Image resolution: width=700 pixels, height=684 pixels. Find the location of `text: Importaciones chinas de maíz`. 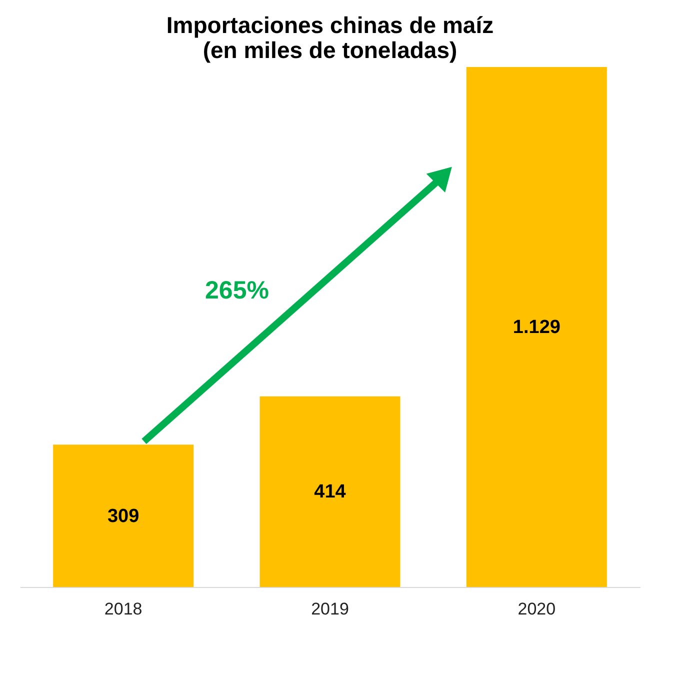

text: Importaciones chinas de maíz is located at coordinates (330, 25).